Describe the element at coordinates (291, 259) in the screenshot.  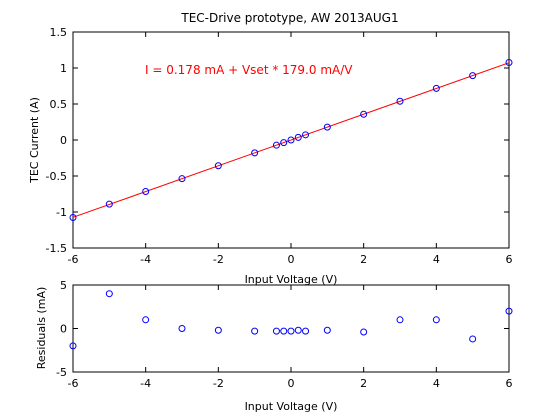
I see `main-x-tick-label: 0` at that location.